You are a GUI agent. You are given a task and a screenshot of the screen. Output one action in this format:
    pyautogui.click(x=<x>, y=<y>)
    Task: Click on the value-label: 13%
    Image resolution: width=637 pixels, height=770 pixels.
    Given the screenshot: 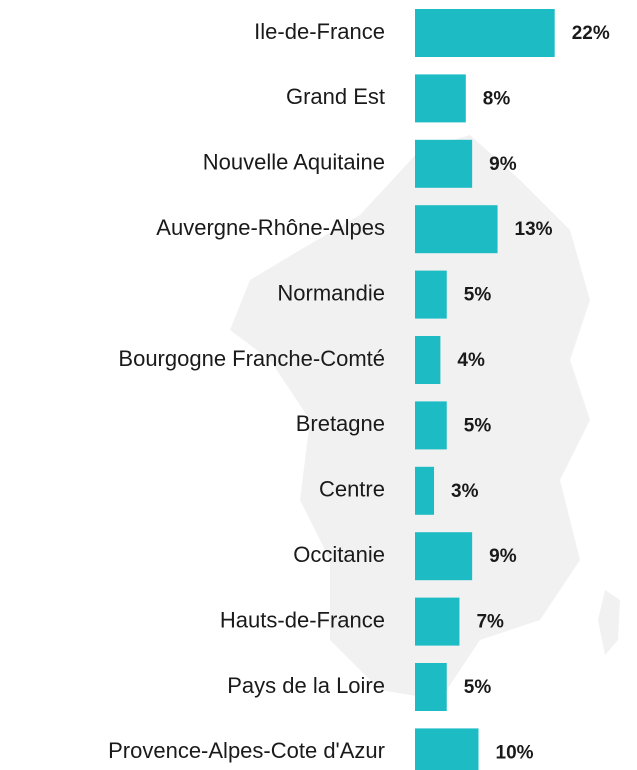 What is the action you would take?
    pyautogui.click(x=534, y=229)
    